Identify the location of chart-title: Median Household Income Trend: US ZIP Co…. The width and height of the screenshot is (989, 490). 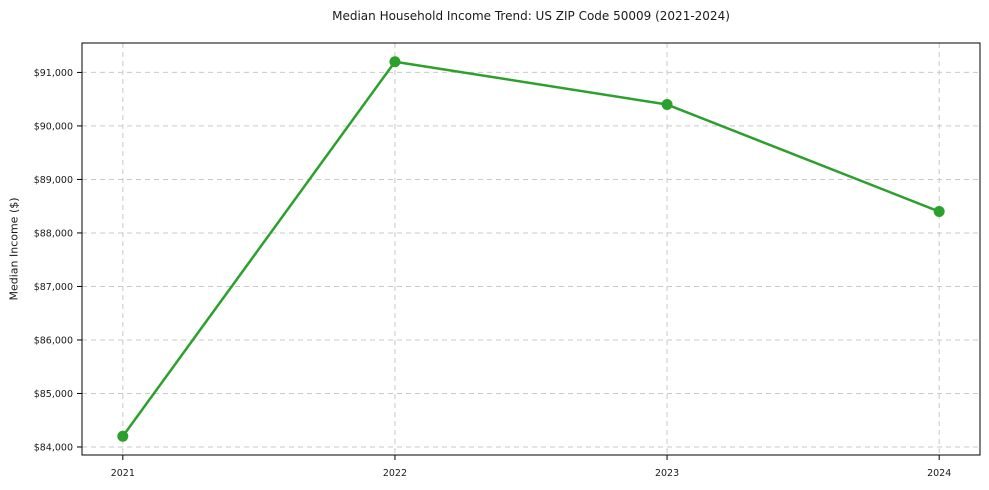
(531, 16).